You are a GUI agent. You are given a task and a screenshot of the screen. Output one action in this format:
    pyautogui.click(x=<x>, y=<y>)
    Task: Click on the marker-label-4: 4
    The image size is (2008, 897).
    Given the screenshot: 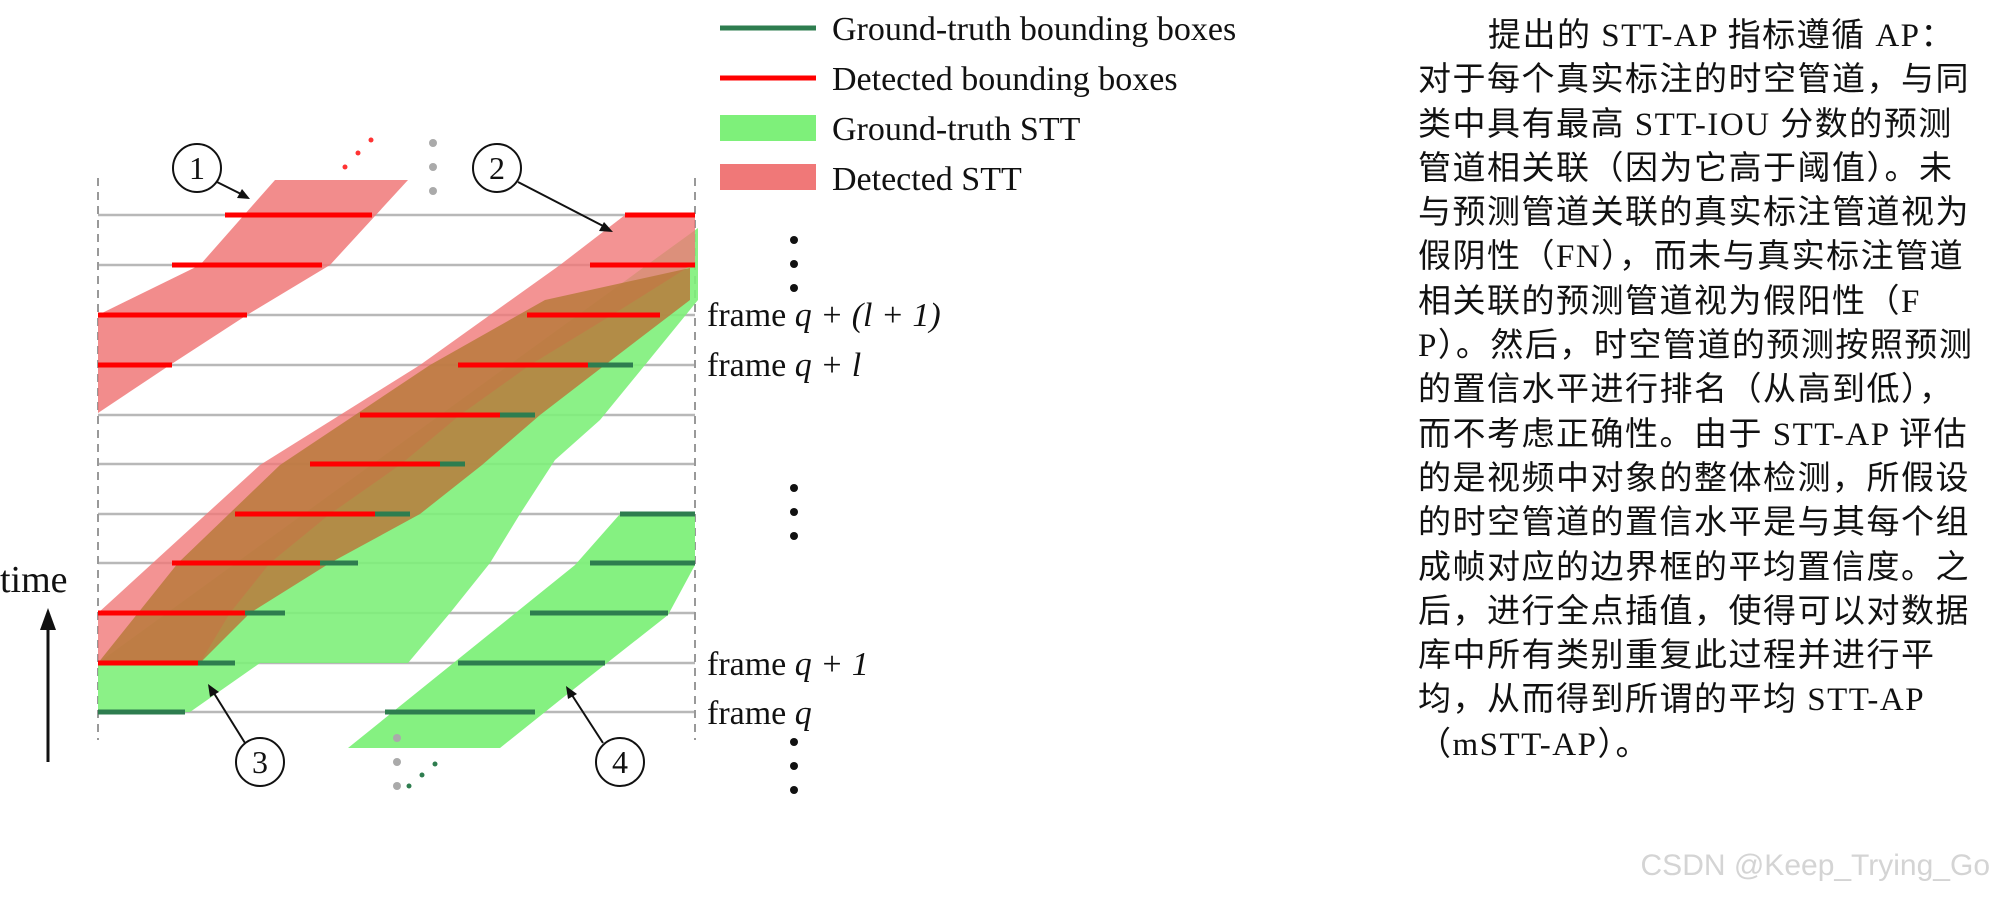 What is the action you would take?
    pyautogui.click(x=620, y=762)
    